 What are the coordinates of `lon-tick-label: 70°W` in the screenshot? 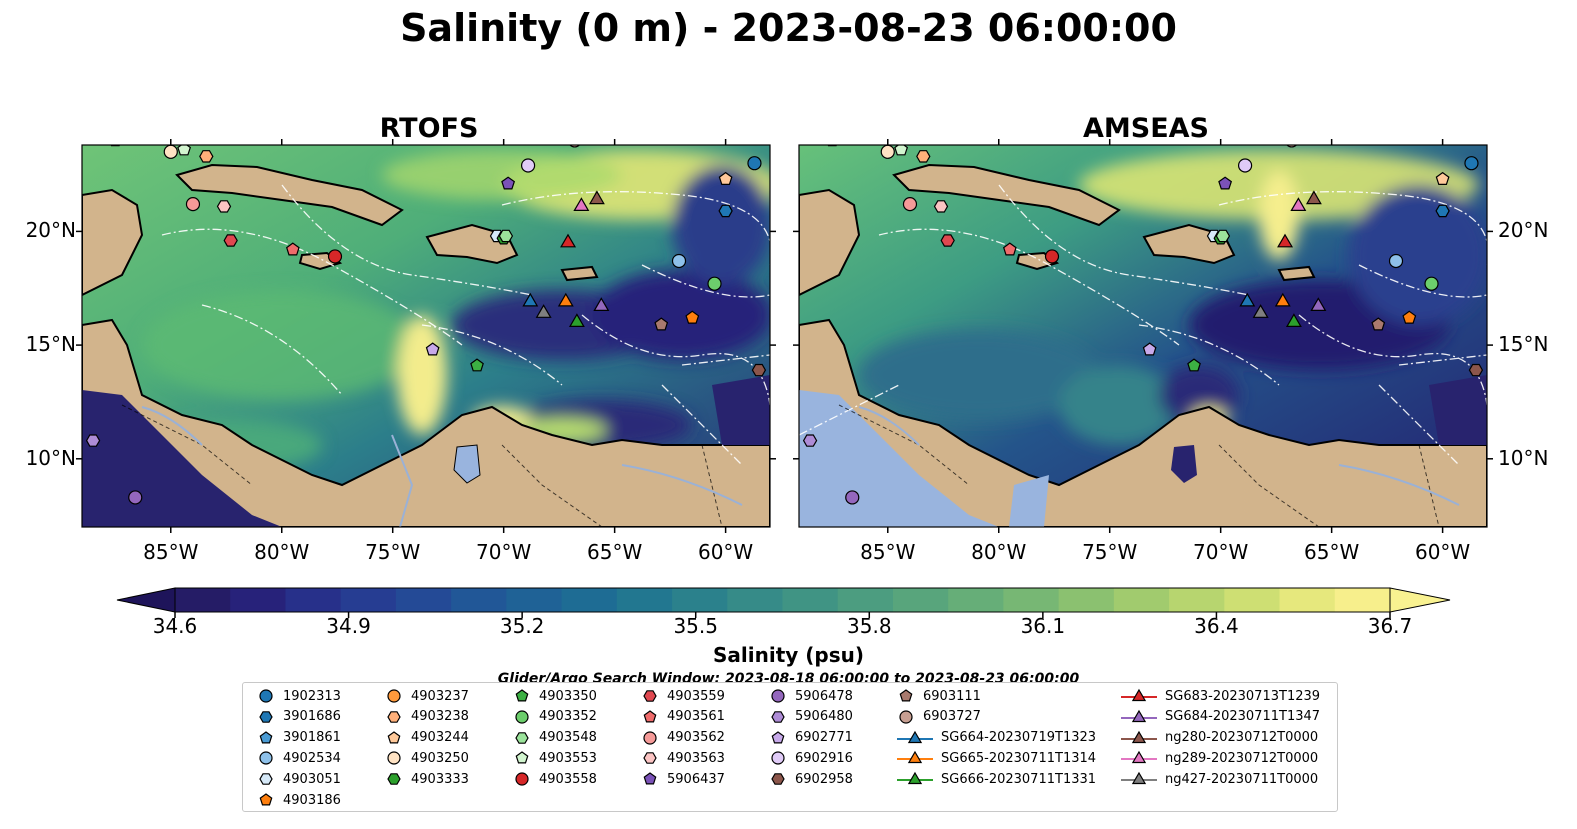 It's located at (504, 552).